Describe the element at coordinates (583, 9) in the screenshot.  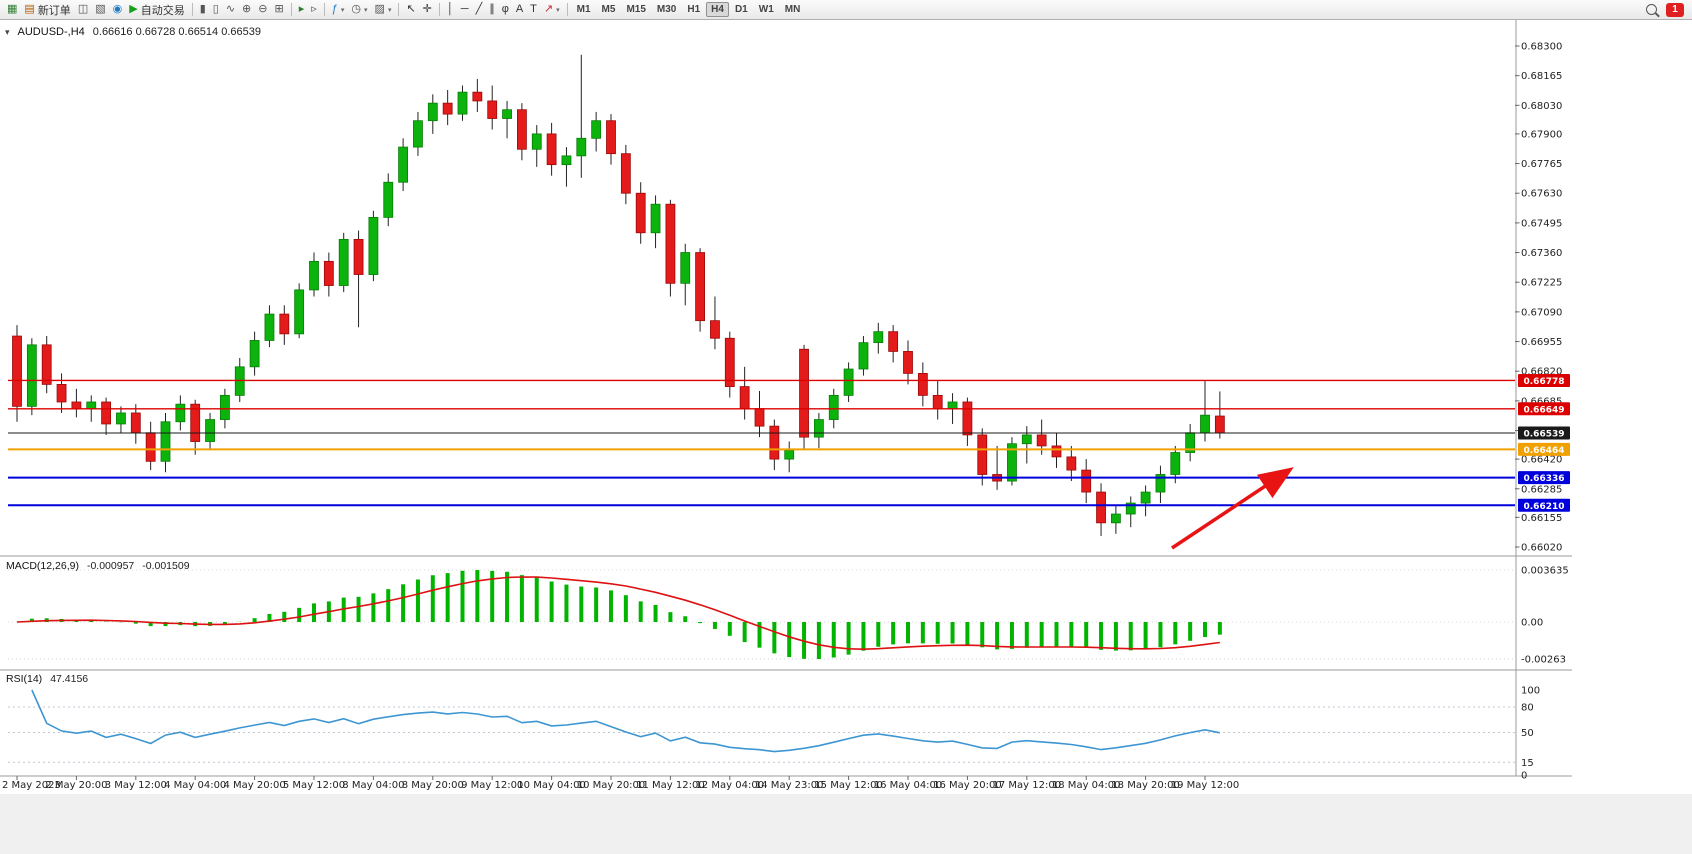
I see `timeframe-m1-button: M1` at that location.